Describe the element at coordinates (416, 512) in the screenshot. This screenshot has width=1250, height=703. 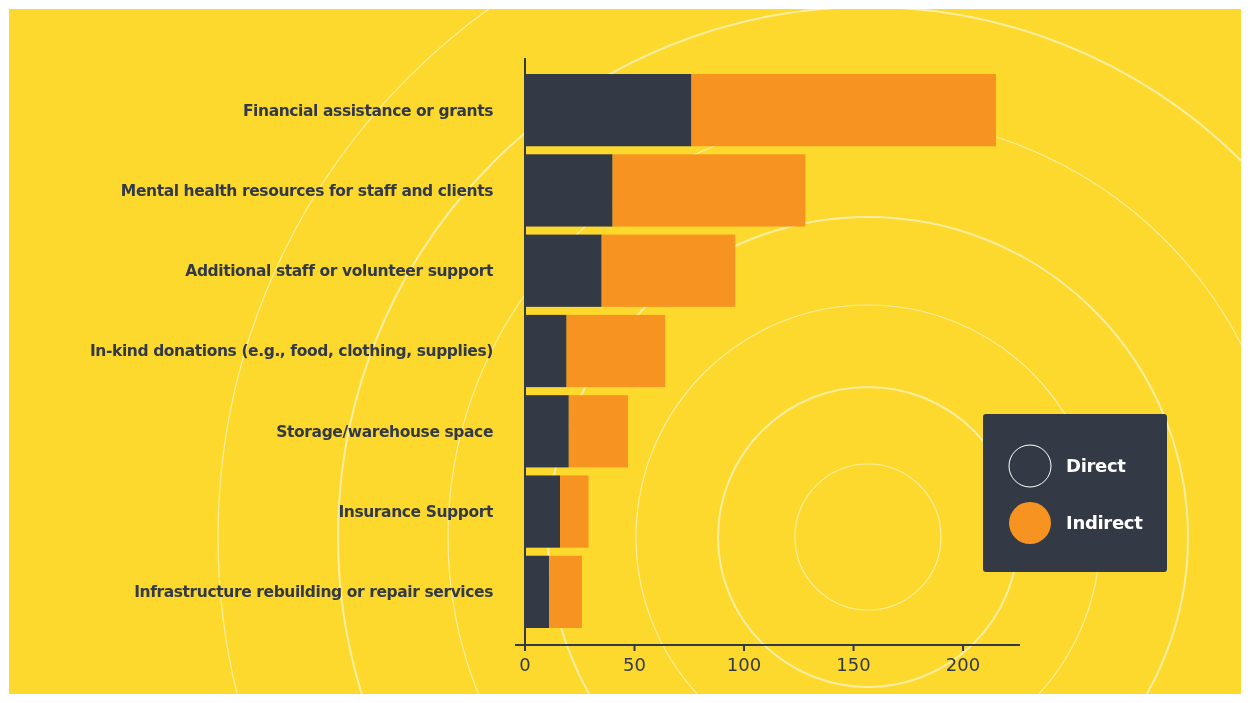
I see `y-tick-label: Insurance Support` at that location.